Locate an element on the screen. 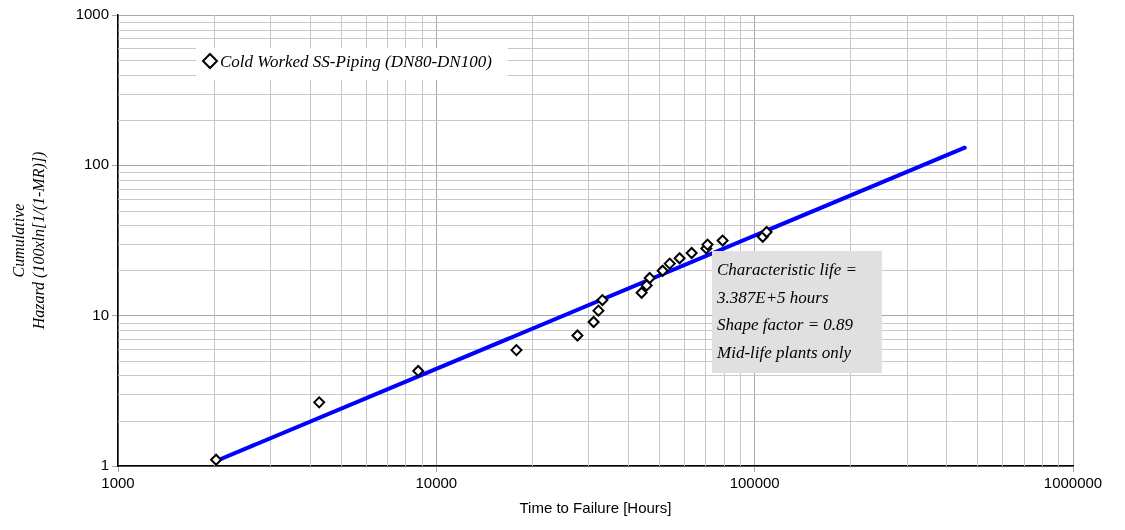 The height and width of the screenshot is (530, 1125). y-tick-label: 100 is located at coordinates (96, 164).